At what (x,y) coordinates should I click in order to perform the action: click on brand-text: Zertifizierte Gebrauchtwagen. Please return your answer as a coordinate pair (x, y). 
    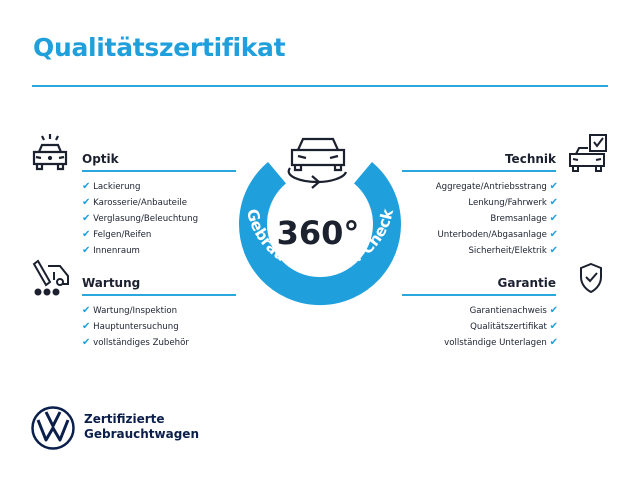
    Looking at the image, I should click on (141, 426).